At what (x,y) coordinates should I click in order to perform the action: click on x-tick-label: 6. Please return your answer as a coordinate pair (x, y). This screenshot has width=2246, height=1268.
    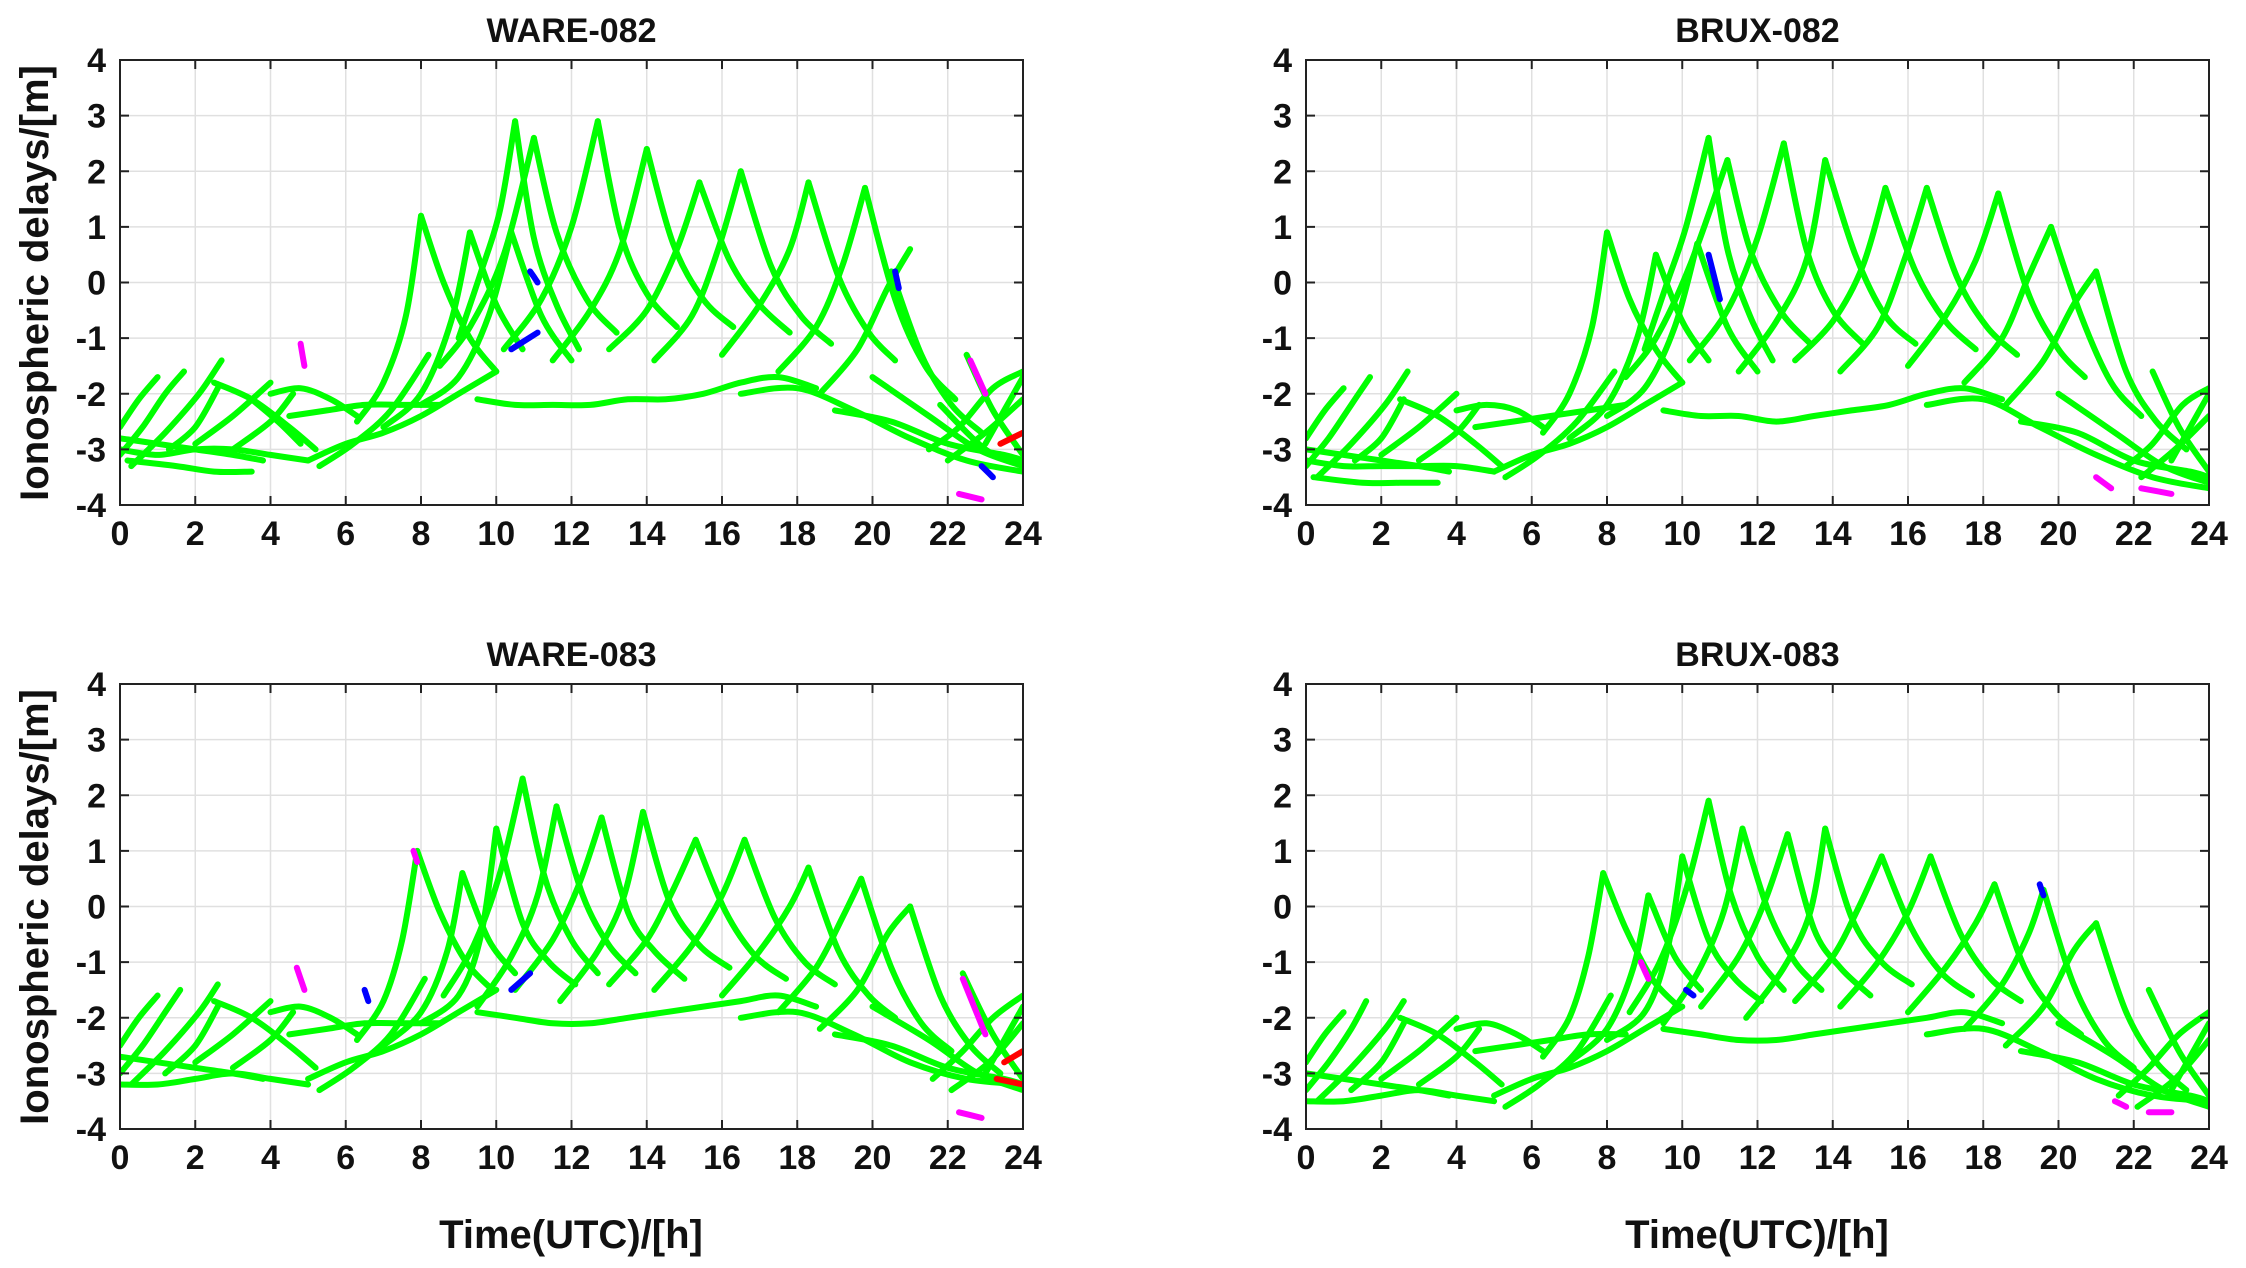
    Looking at the image, I should click on (345, 534).